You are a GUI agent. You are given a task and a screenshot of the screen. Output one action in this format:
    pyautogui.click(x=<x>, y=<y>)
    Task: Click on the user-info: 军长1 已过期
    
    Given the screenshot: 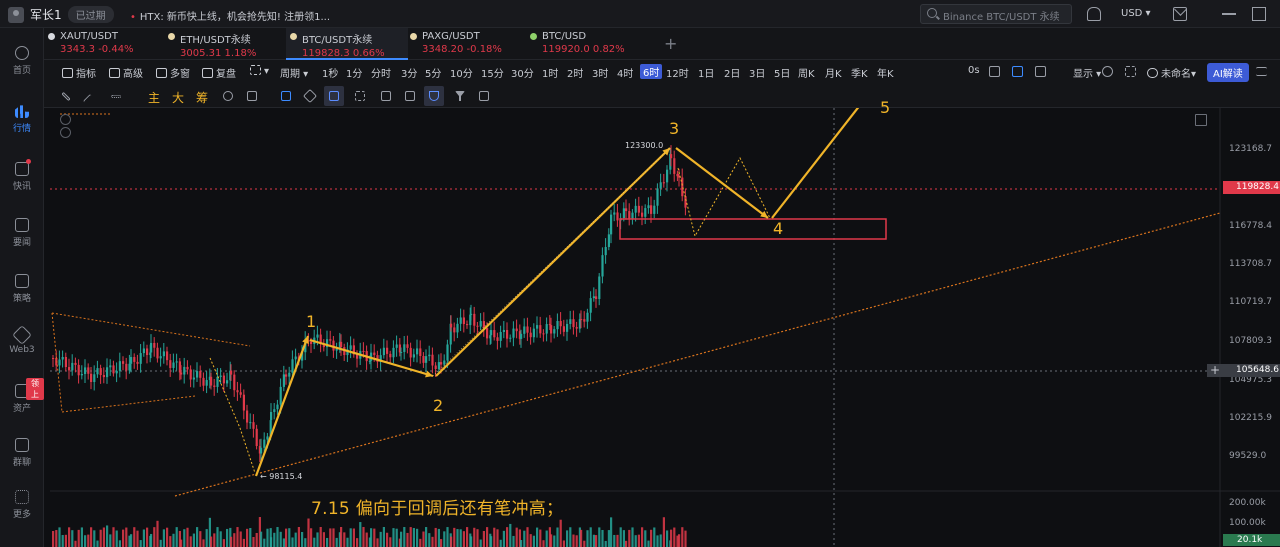 What is the action you would take?
    pyautogui.click(x=61, y=14)
    